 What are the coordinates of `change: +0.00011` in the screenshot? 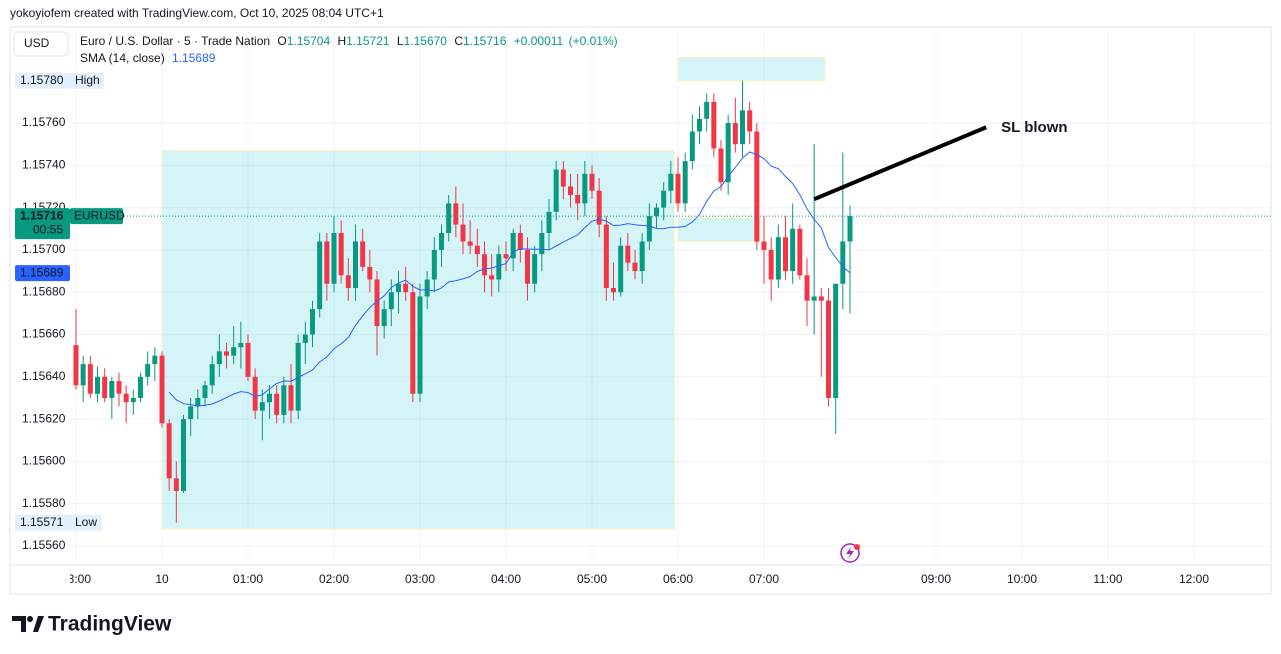 It's located at (539, 41).